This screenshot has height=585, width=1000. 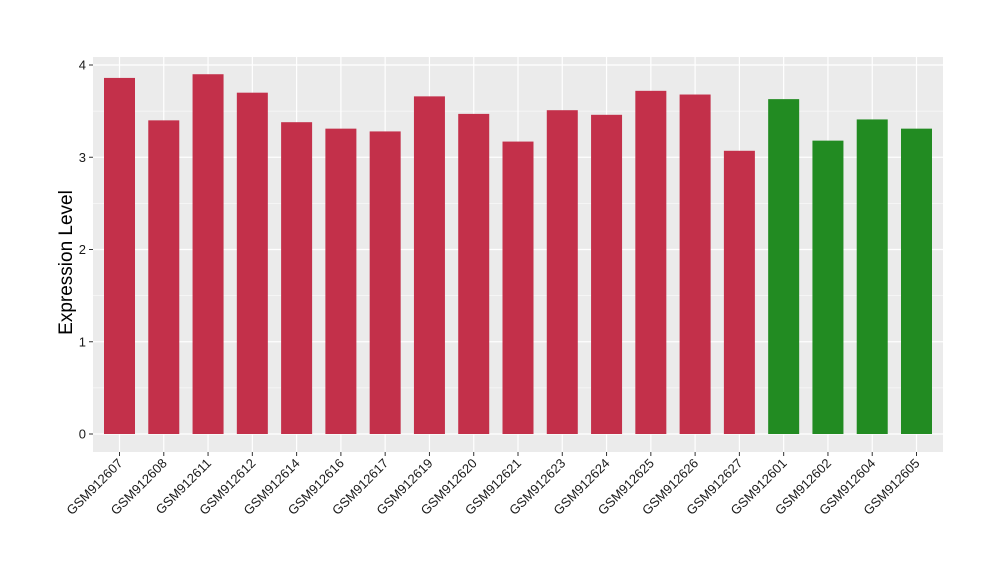 I want to click on bar-GSM912614, so click(x=297, y=278).